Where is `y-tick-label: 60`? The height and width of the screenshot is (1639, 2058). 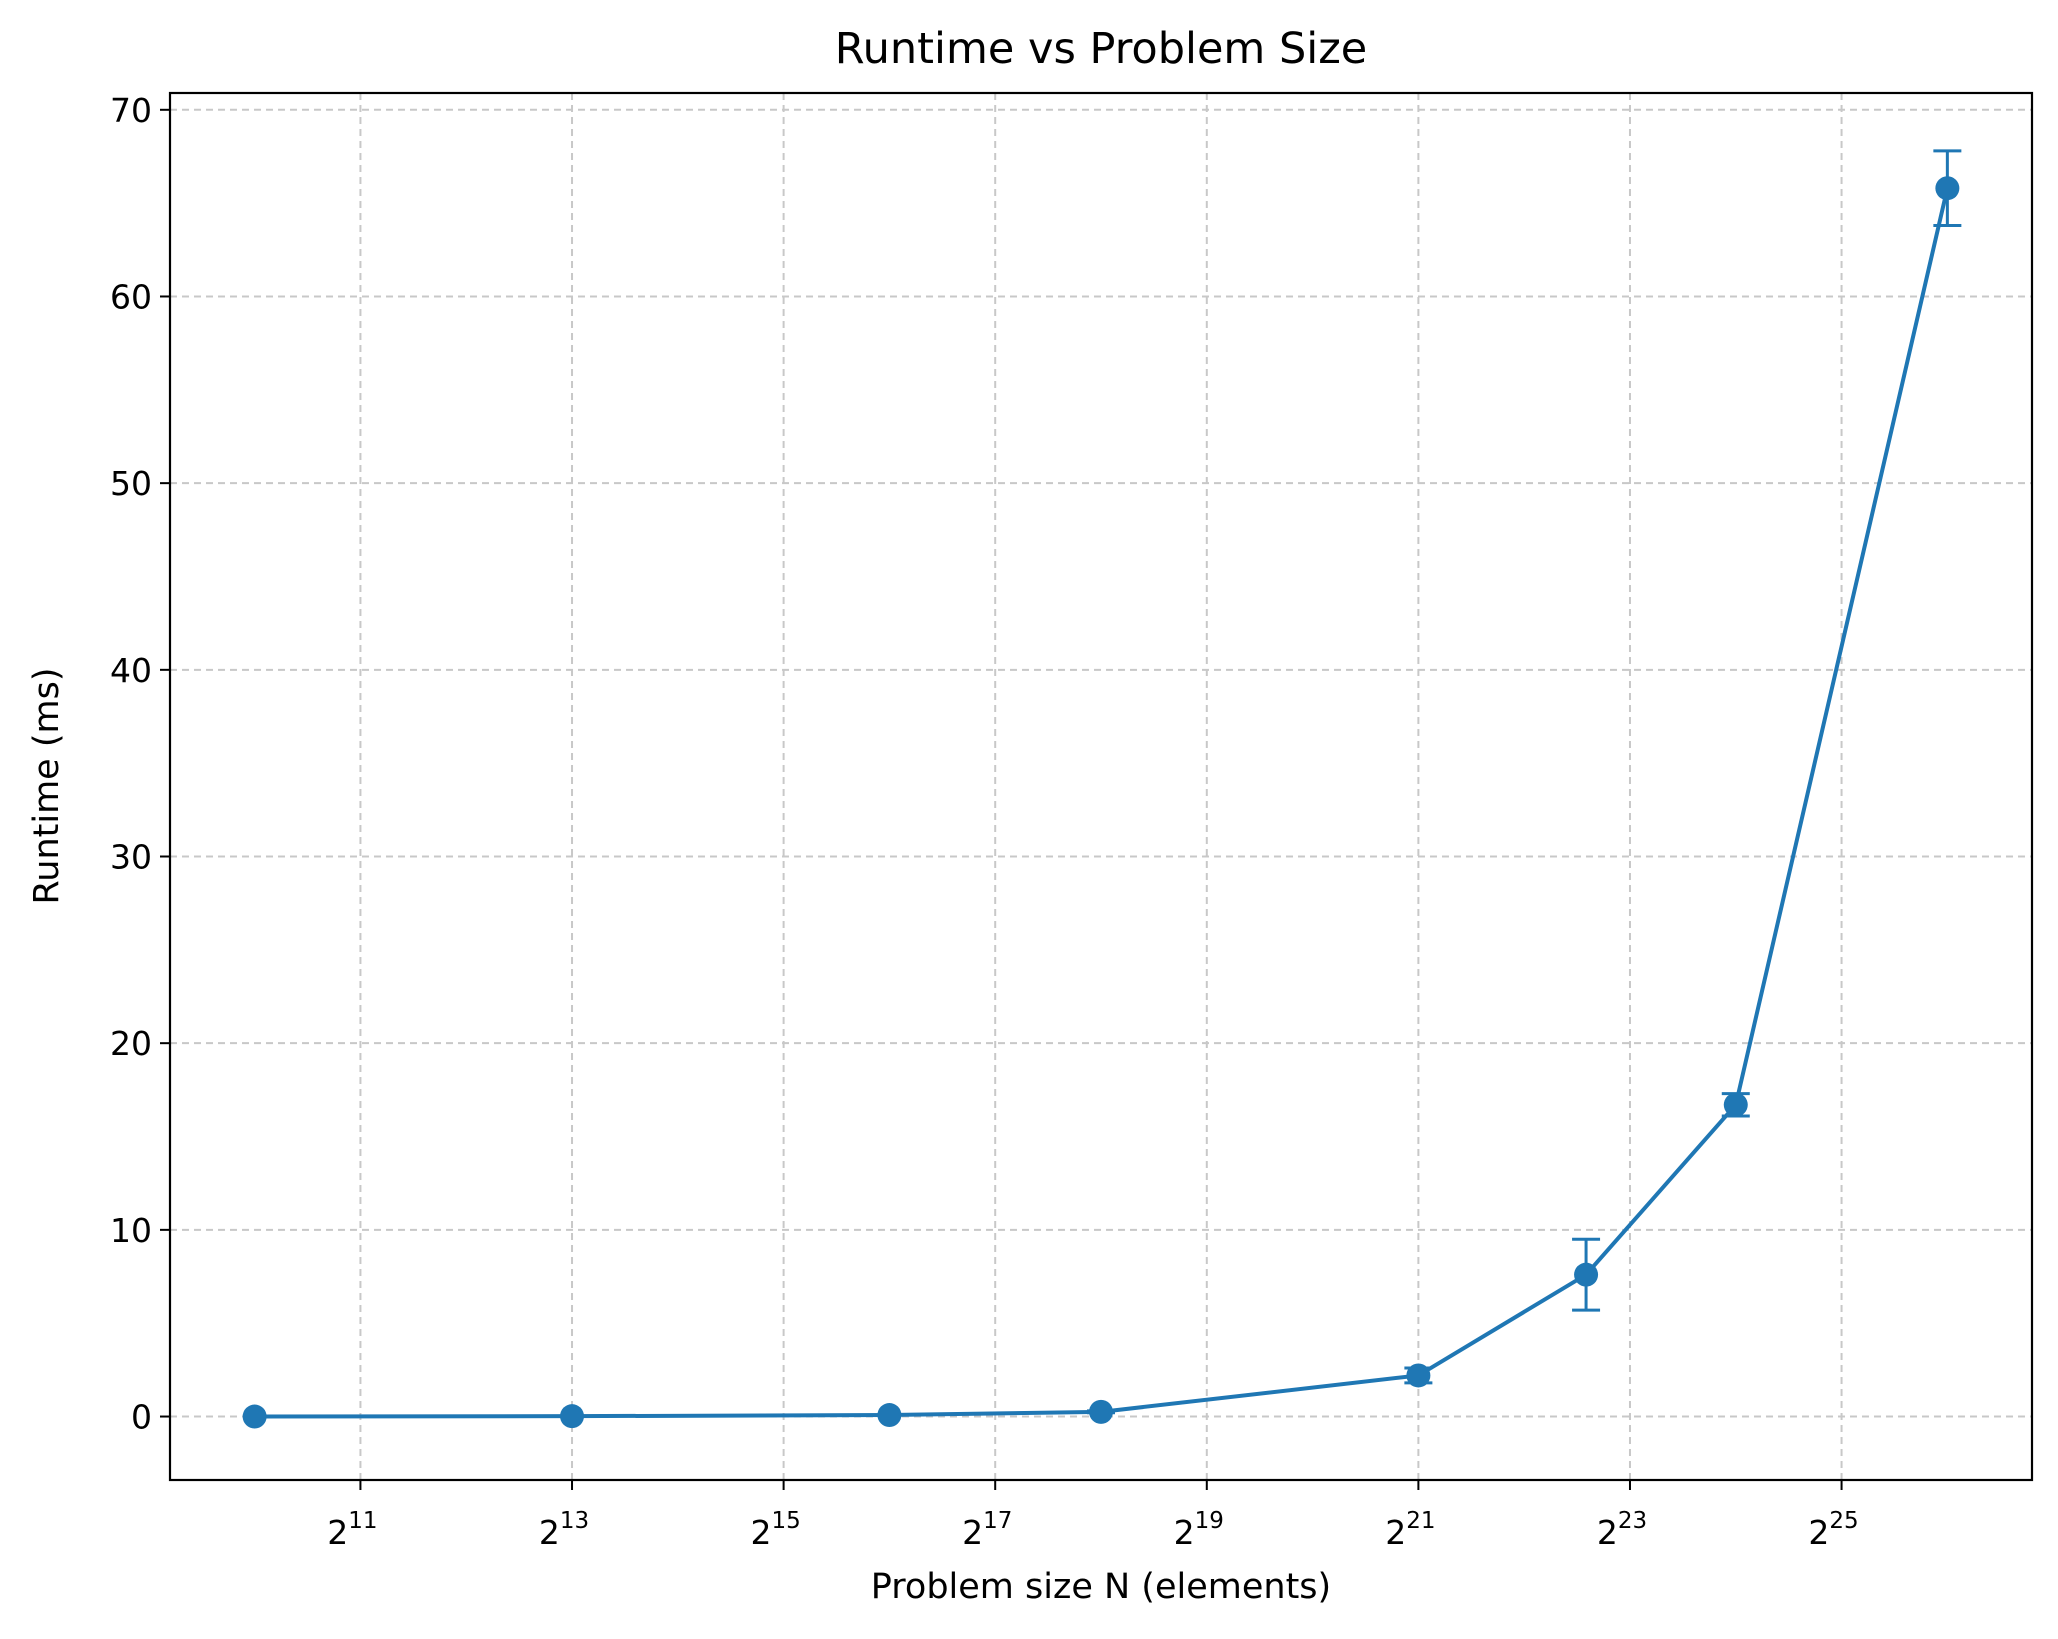 y-tick-label: 60 is located at coordinates (131, 296).